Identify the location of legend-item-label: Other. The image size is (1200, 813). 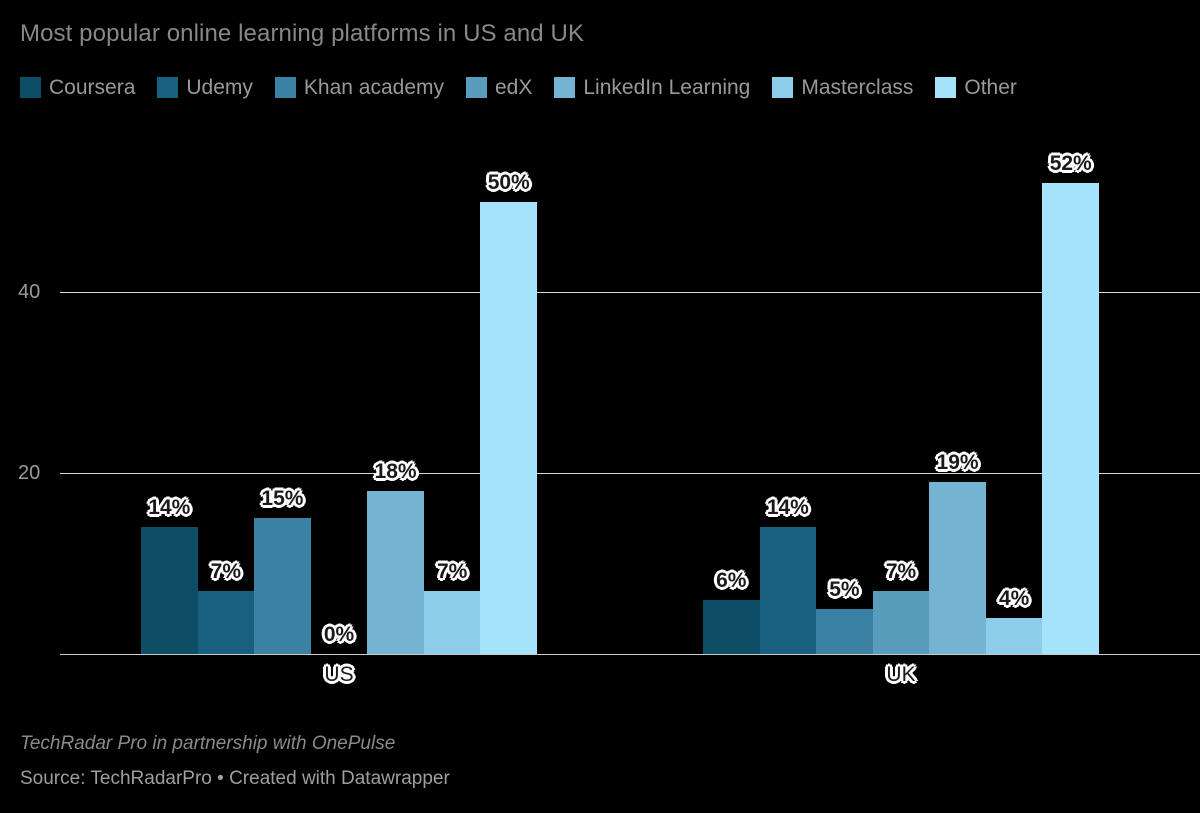
(990, 87).